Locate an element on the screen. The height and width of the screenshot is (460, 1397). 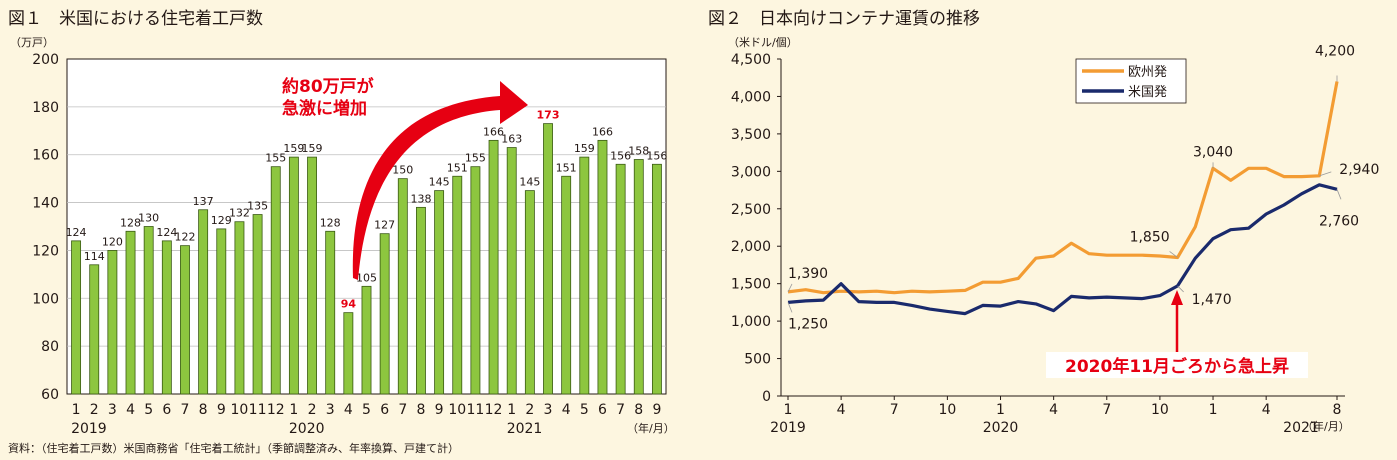
chart2-y-tick-label: 1,500 is located at coordinates (751, 285).